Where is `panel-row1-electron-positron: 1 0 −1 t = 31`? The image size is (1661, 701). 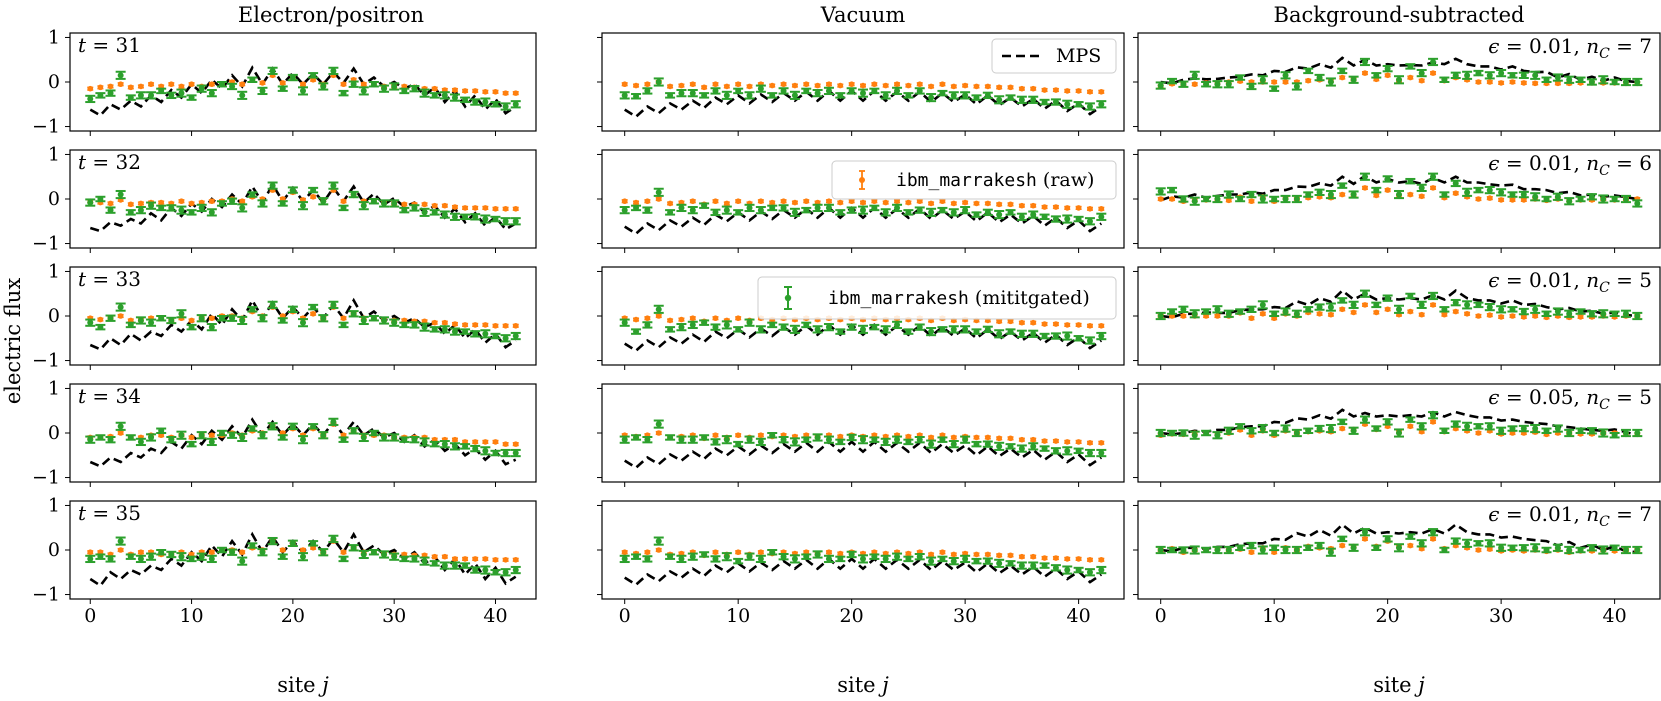 panel-row1-electron-positron: 1 0 −1 t = 31 is located at coordinates (284, 82).